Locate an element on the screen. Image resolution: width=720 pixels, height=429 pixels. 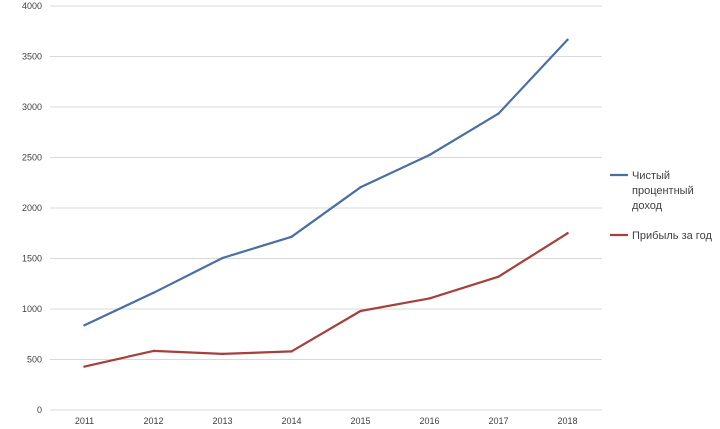
y-tick-label-2500: 2500 is located at coordinates (32, 158).